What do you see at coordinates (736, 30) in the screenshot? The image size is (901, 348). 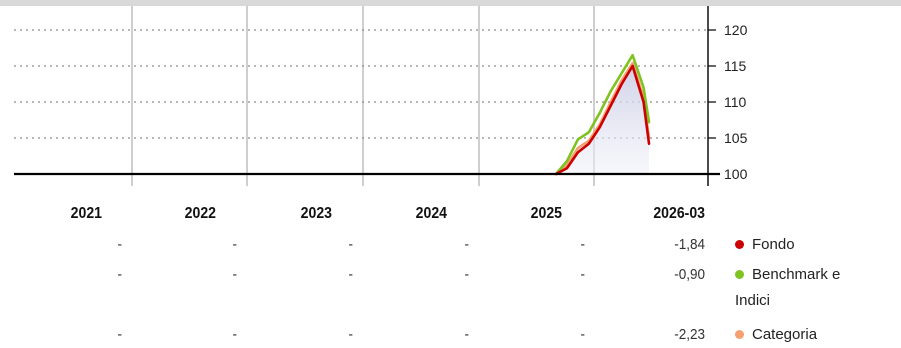 I see `y-tick-label: 120` at bounding box center [736, 30].